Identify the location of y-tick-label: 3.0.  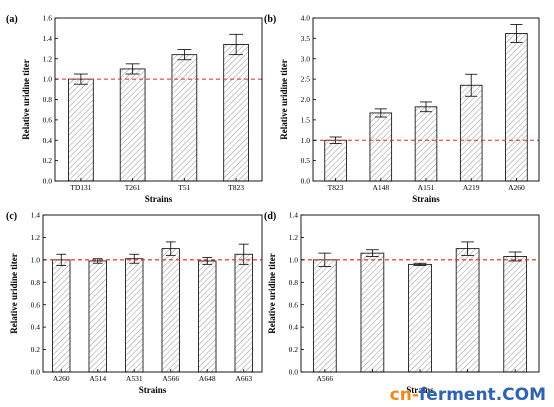
(306, 58).